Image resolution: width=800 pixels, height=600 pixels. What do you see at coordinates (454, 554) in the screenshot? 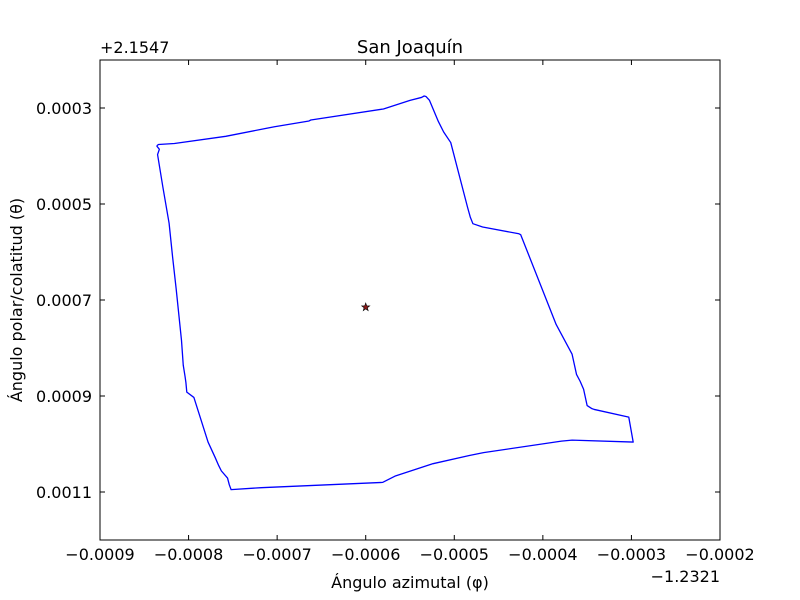
I see `x-tick-label: −0.0005` at bounding box center [454, 554].